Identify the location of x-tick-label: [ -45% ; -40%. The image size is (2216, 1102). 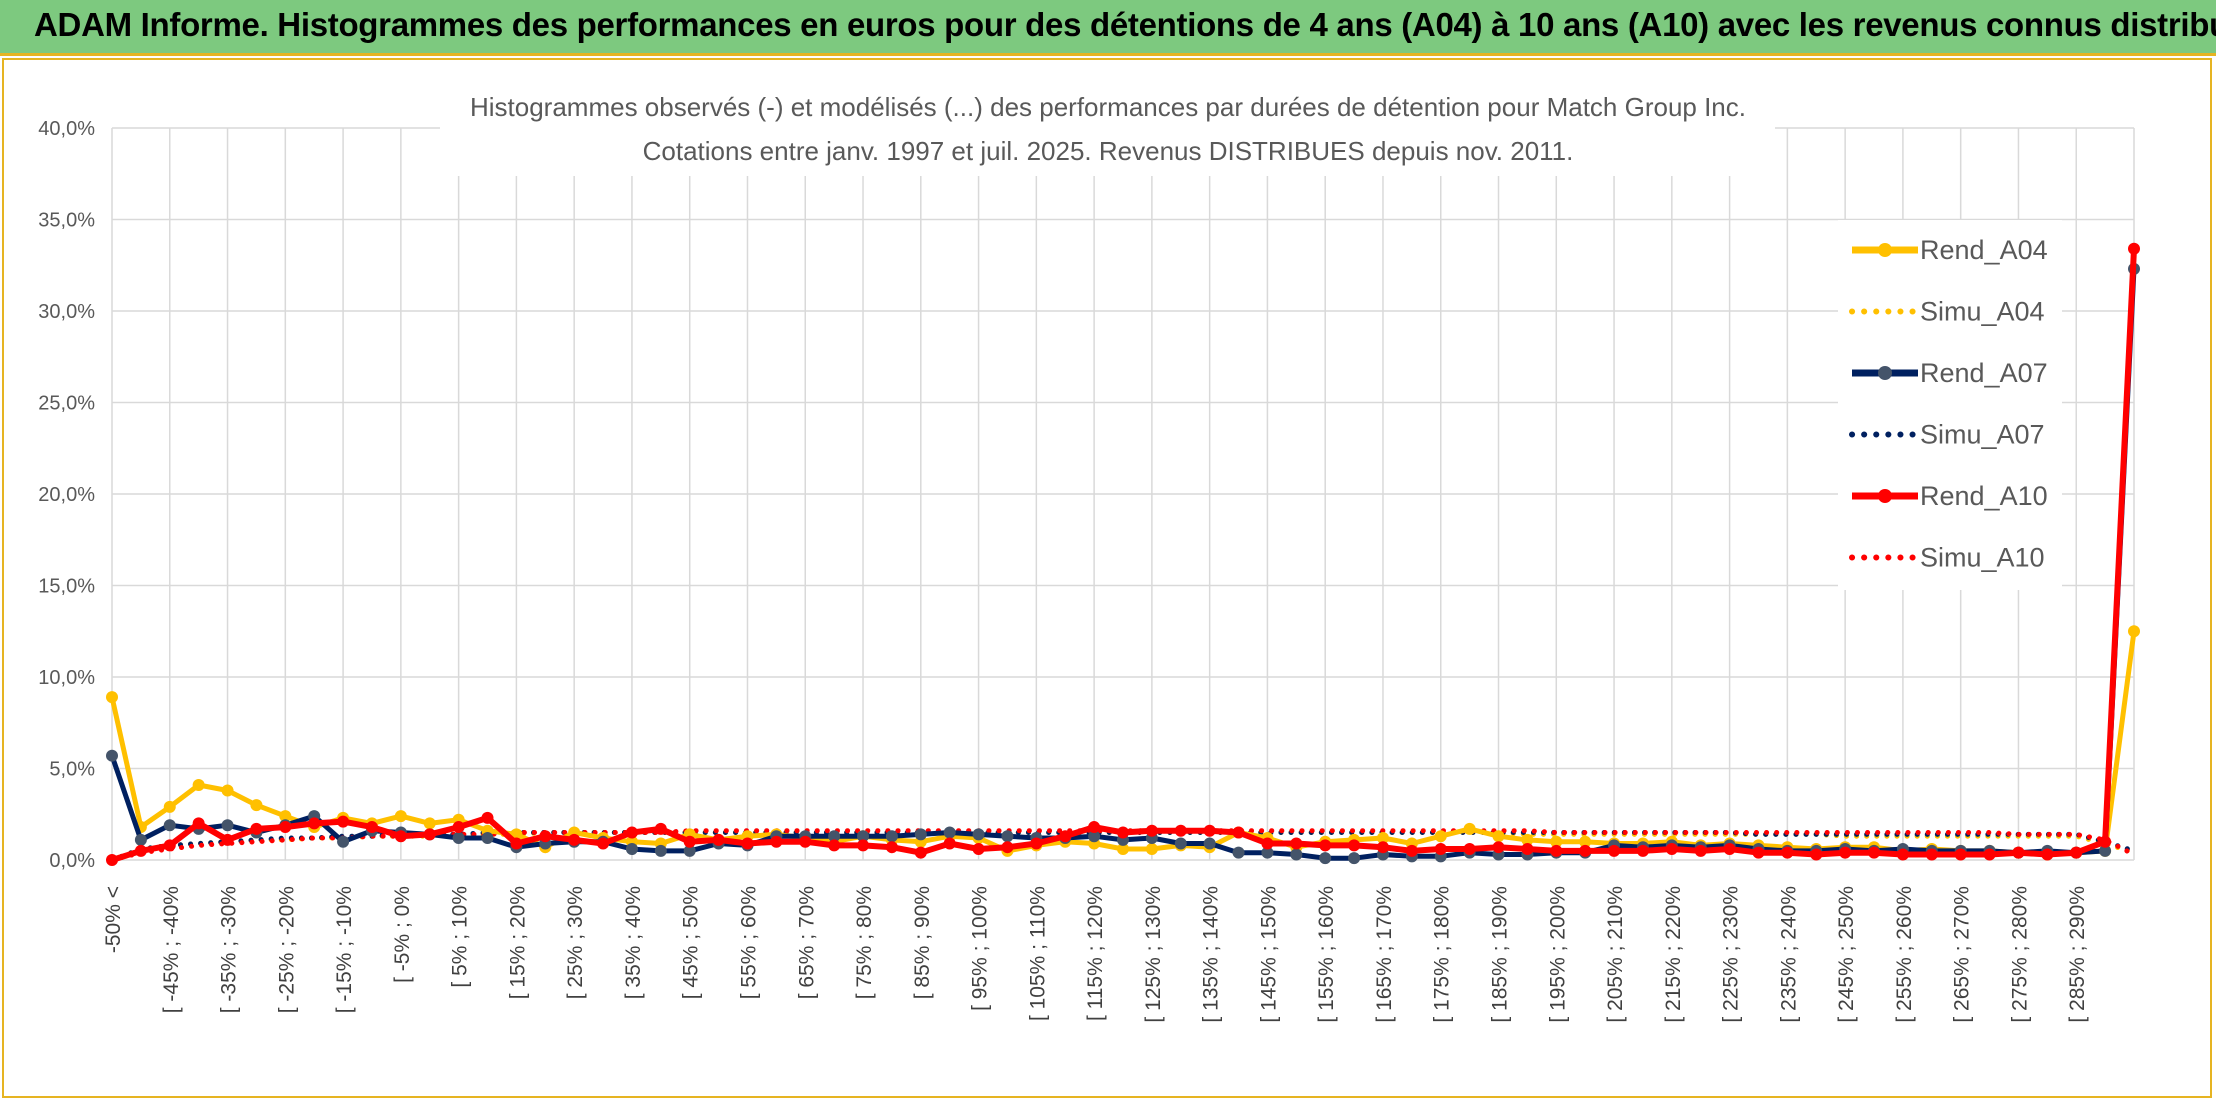
(171, 949).